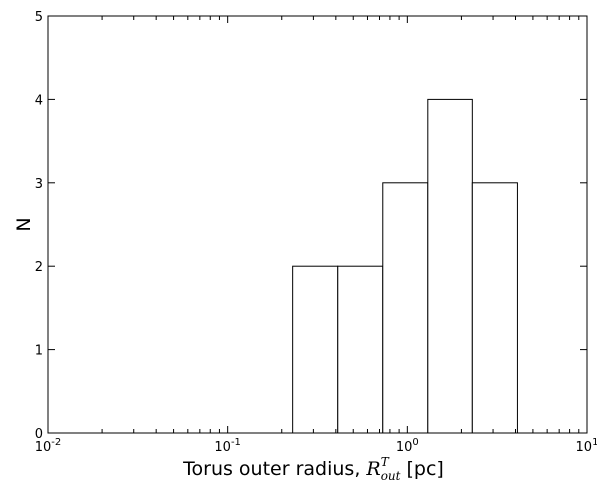  I want to click on x-axis-label-superscript: T, so click(385, 462).